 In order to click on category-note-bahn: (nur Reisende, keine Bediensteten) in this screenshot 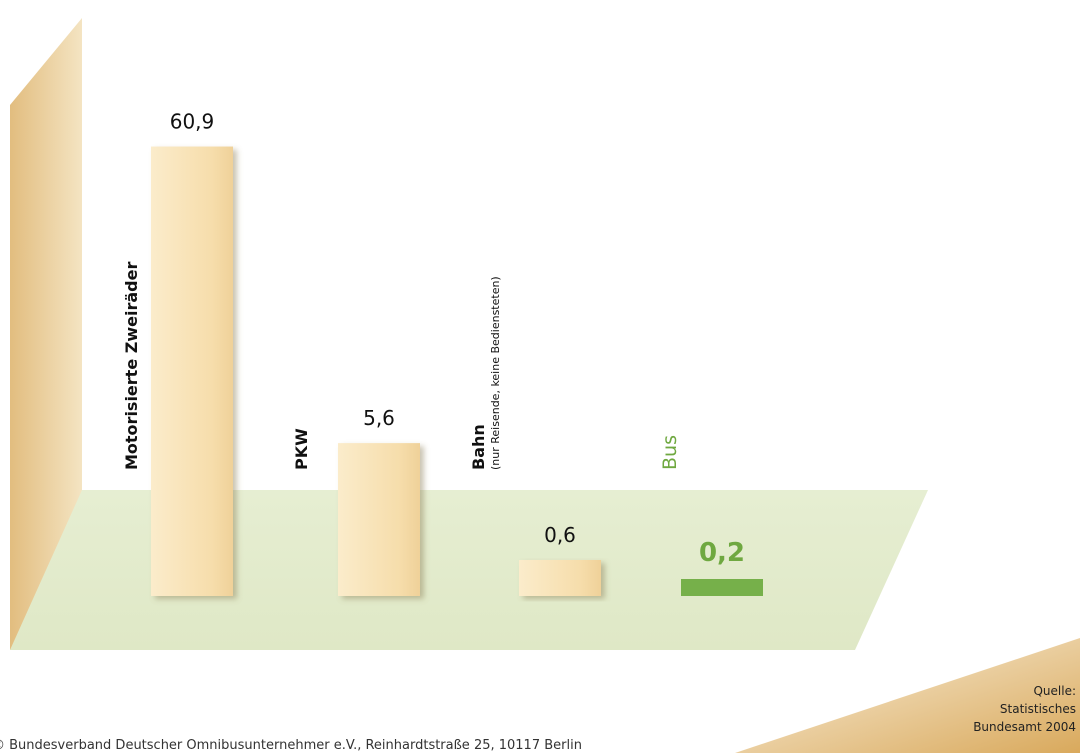, I will do `click(495, 373)`.